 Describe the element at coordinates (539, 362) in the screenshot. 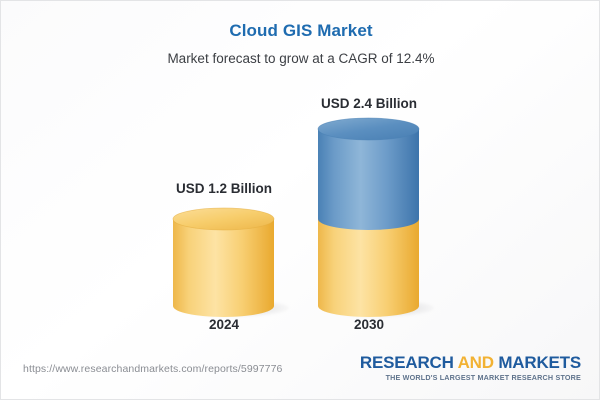

I see `logo-text-markets: MARKETS` at that location.